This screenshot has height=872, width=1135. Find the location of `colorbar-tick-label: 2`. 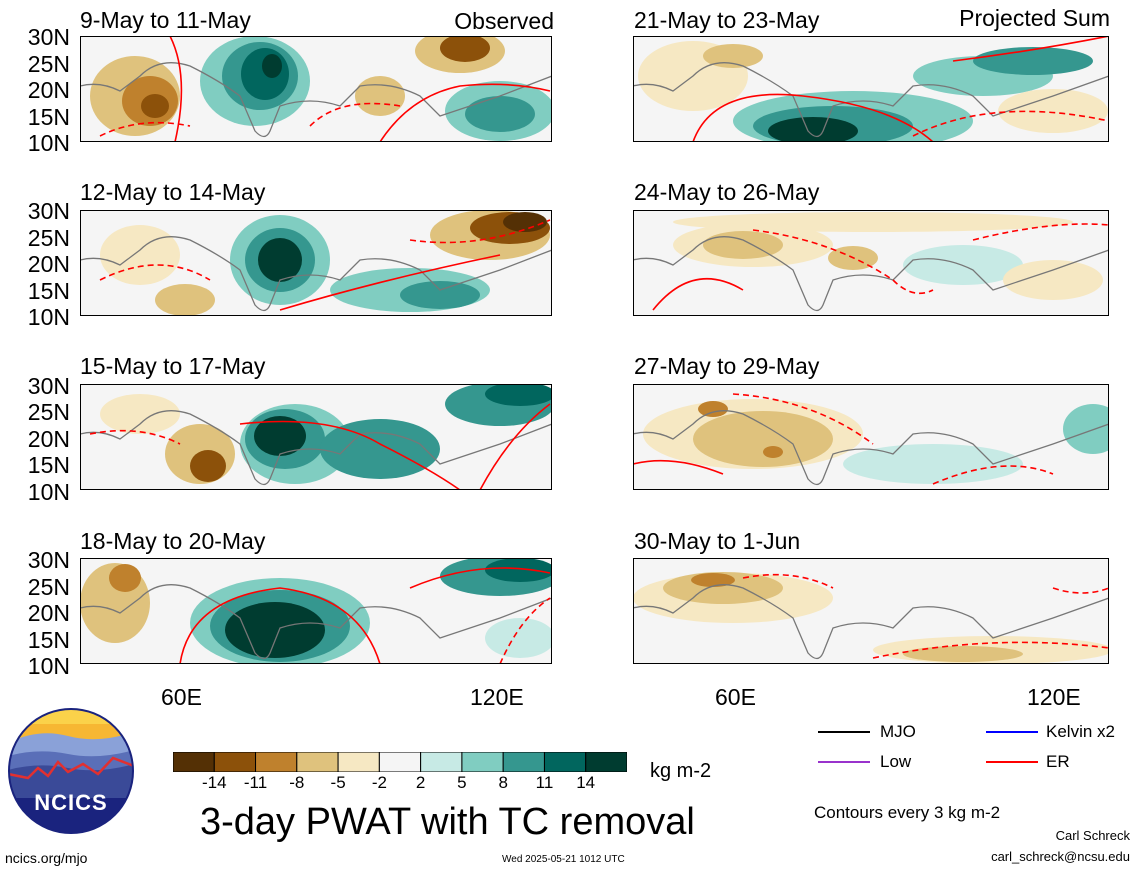

colorbar-tick-label: 2 is located at coordinates (420, 782).